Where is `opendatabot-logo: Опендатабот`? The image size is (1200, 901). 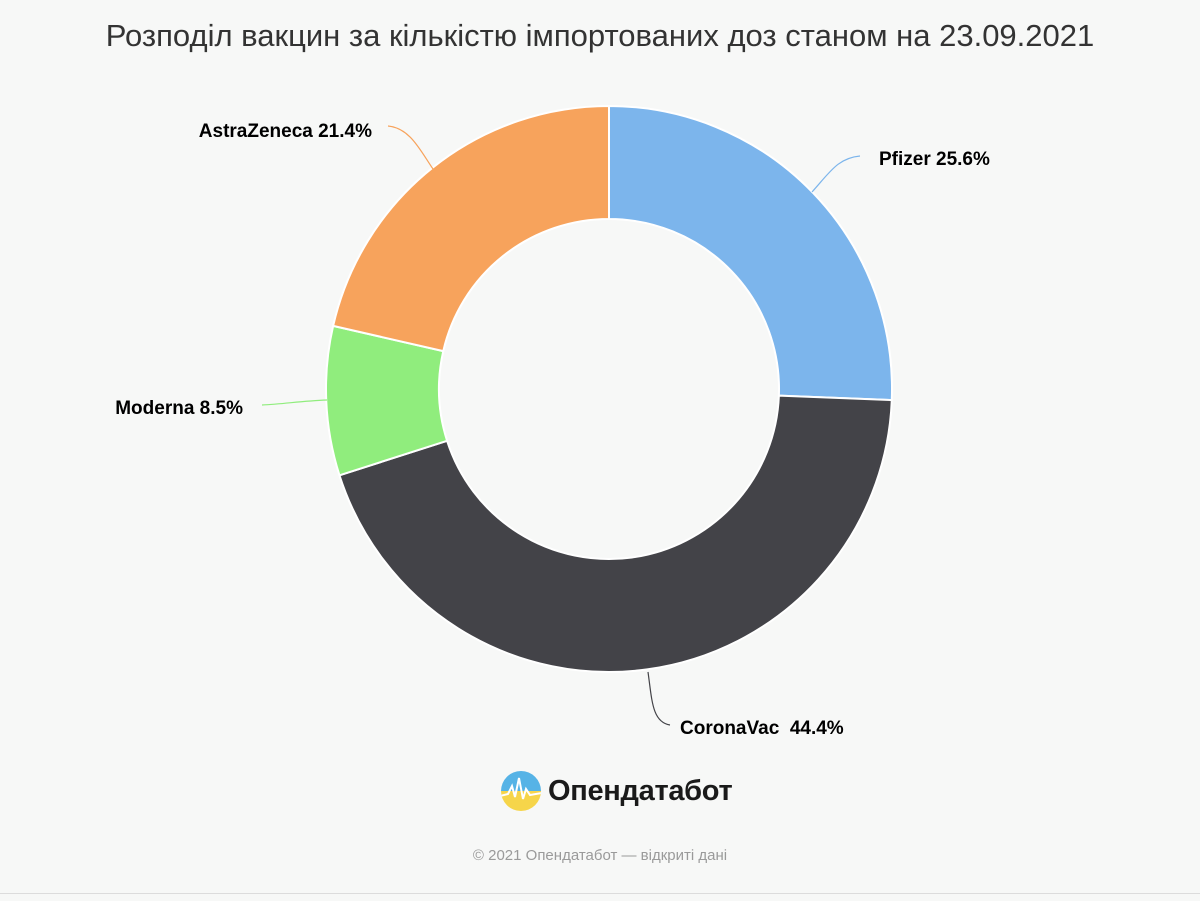 opendatabot-logo: Опендатабот is located at coordinates (616, 791).